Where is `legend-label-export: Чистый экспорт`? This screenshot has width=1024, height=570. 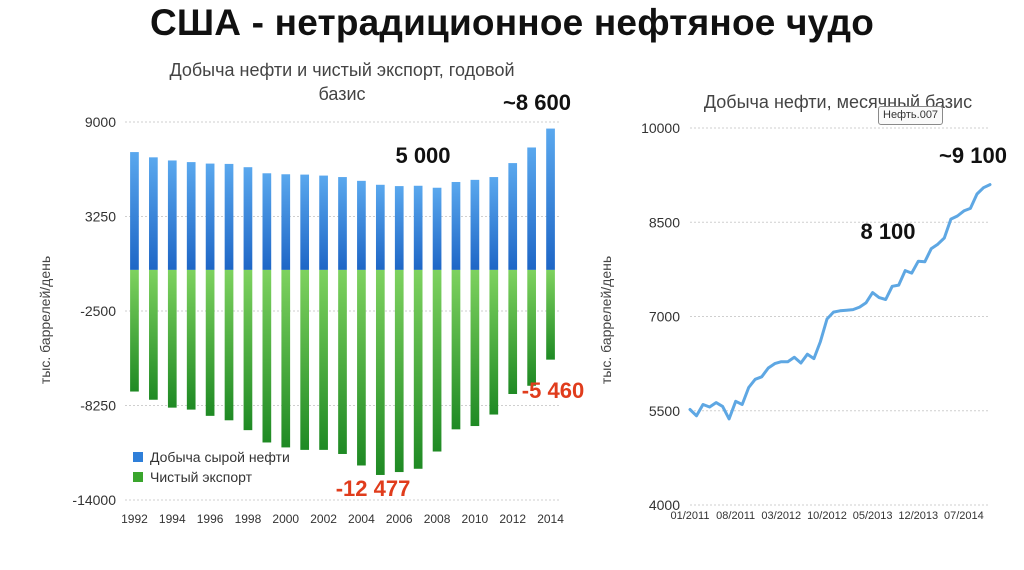 legend-label-export: Чистый экспорт is located at coordinates (201, 477).